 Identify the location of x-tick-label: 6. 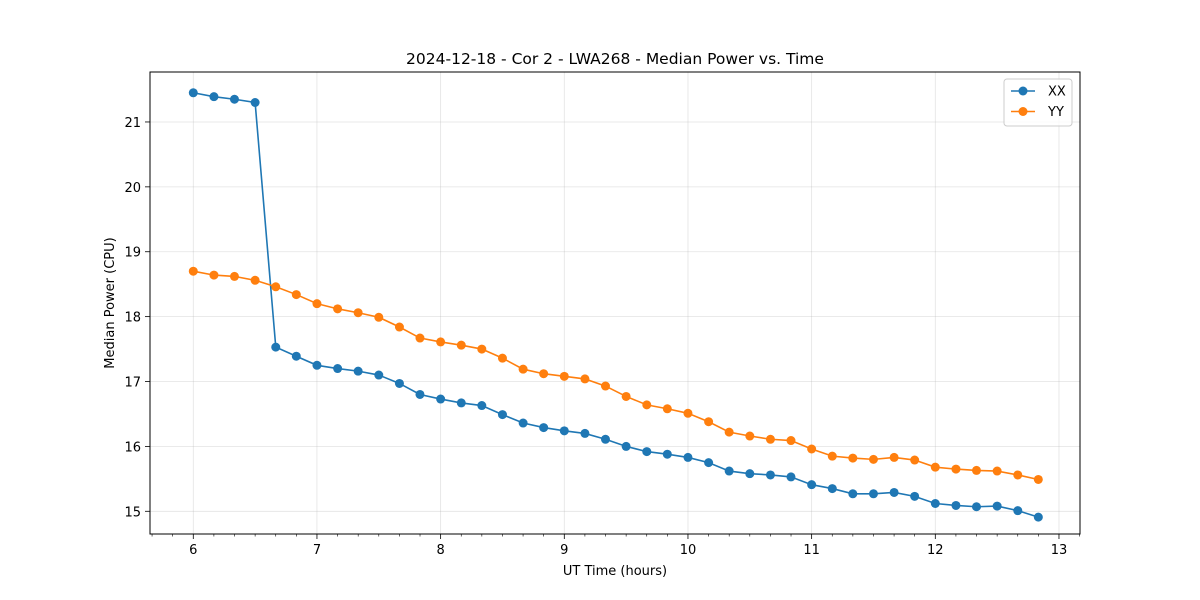
(193, 550).